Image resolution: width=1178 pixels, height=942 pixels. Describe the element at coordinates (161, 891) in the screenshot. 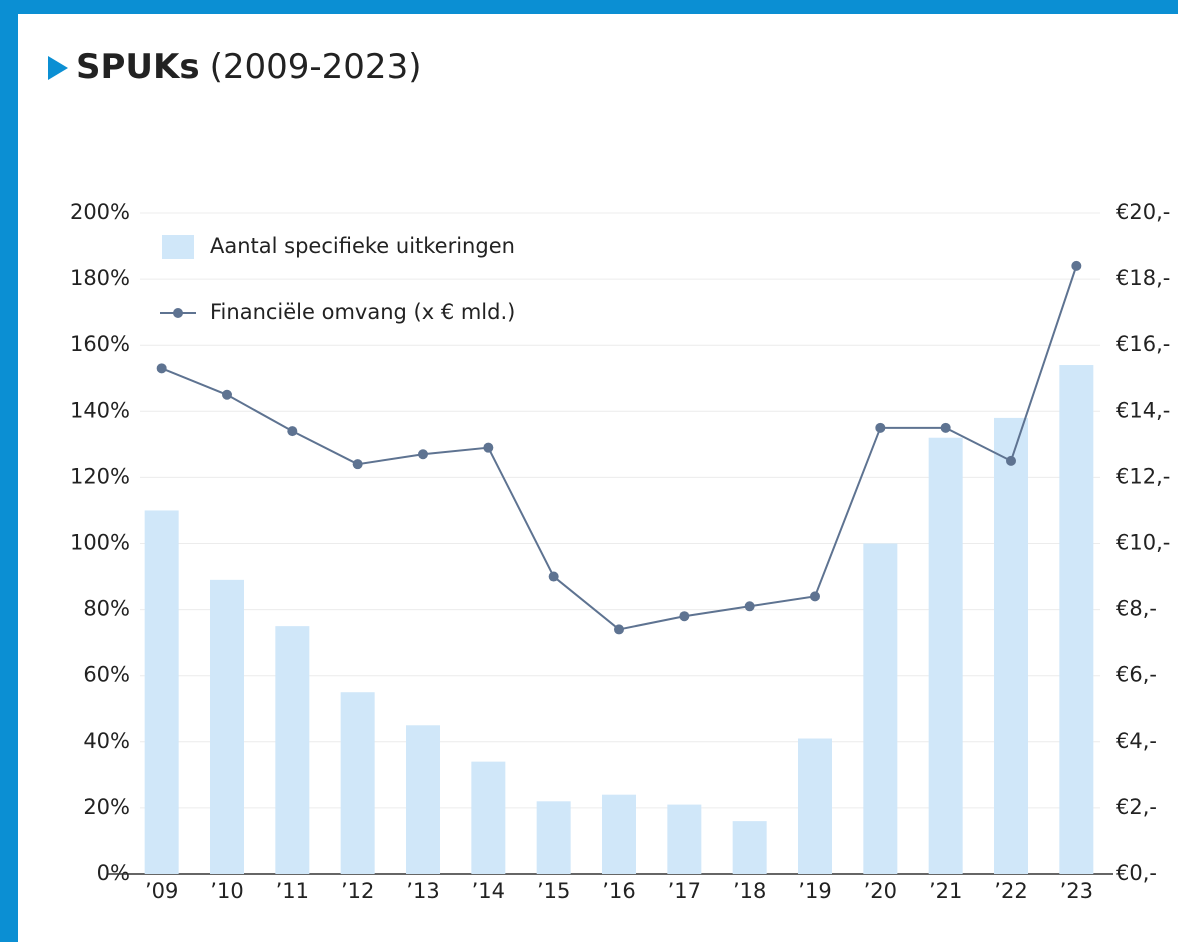

I see `x-tick-label: ’09` at that location.